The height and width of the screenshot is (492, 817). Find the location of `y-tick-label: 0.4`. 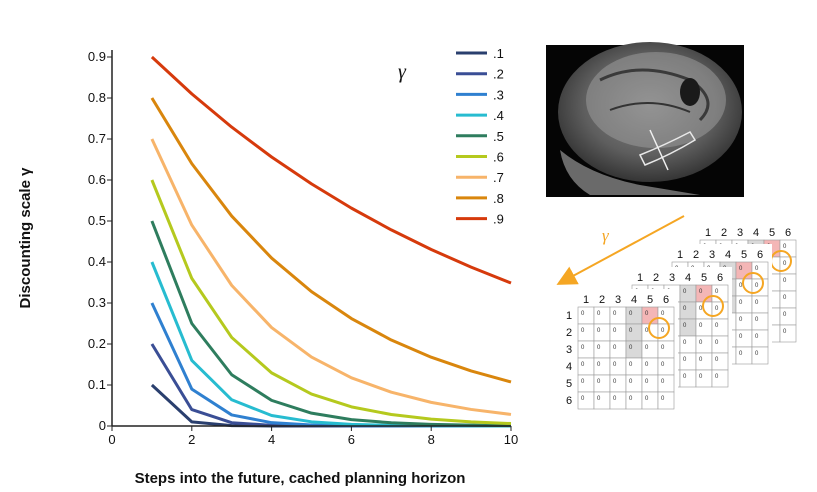

y-tick-label: 0.4 is located at coordinates (97, 261).